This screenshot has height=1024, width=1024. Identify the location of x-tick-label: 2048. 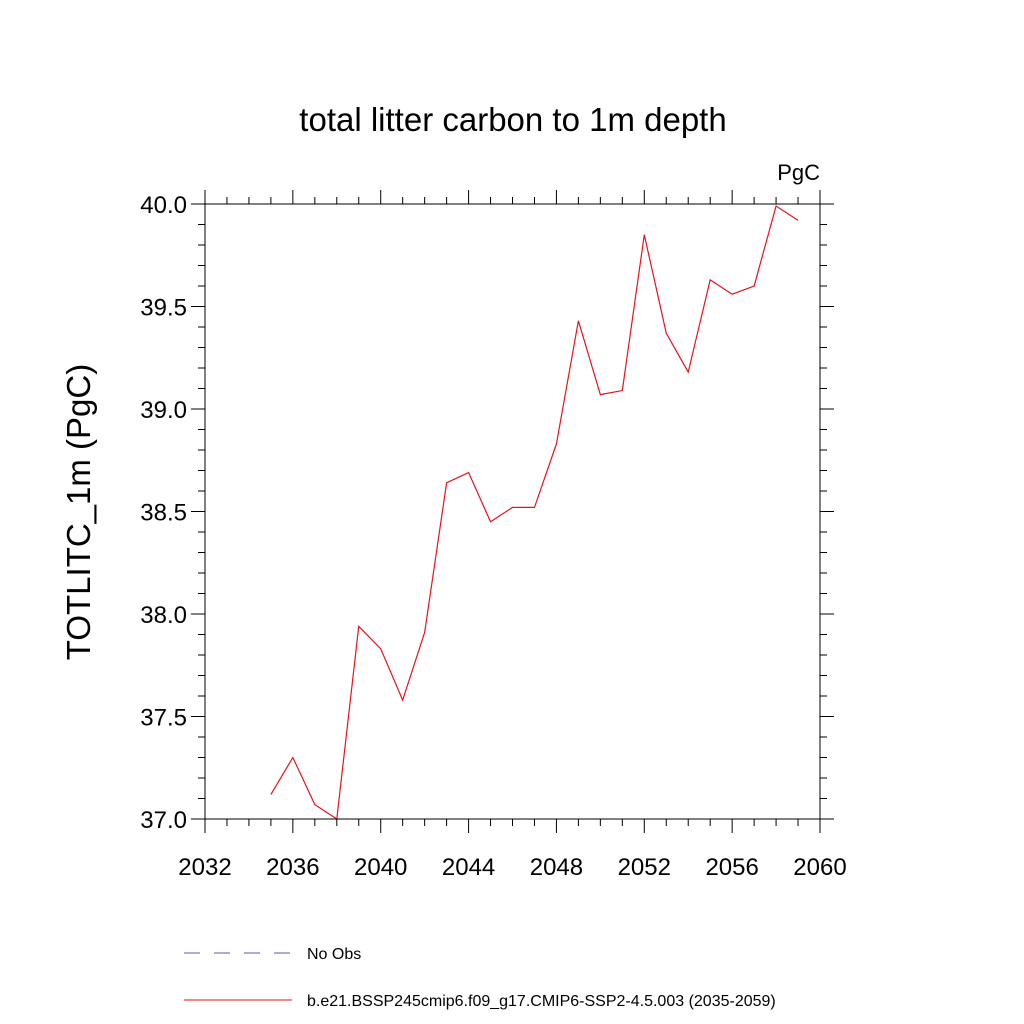
(556, 867).